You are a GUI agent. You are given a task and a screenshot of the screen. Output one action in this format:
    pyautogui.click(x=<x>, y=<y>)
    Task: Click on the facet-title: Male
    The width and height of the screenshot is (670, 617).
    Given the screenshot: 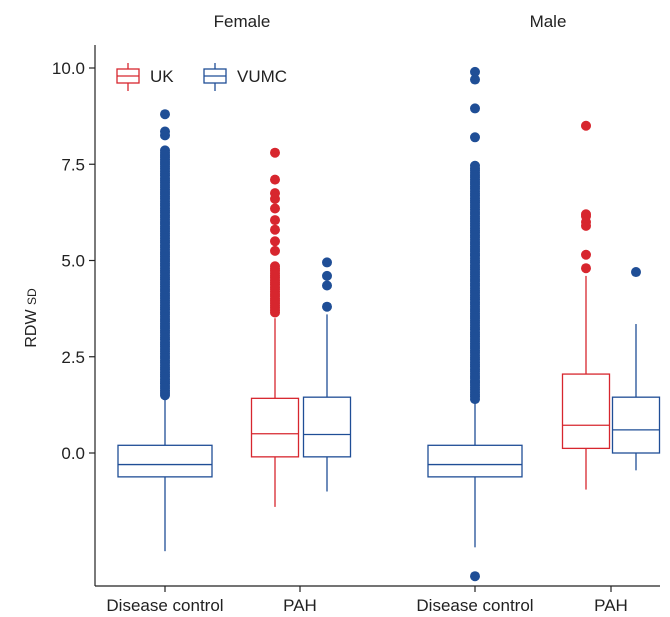 What is the action you would take?
    pyautogui.click(x=548, y=21)
    